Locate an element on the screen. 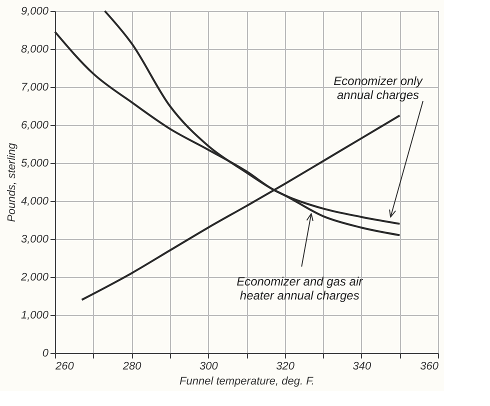 Image resolution: width=490 pixels, height=406 pixels. y-tick-label: 8,000 is located at coordinates (35, 50).